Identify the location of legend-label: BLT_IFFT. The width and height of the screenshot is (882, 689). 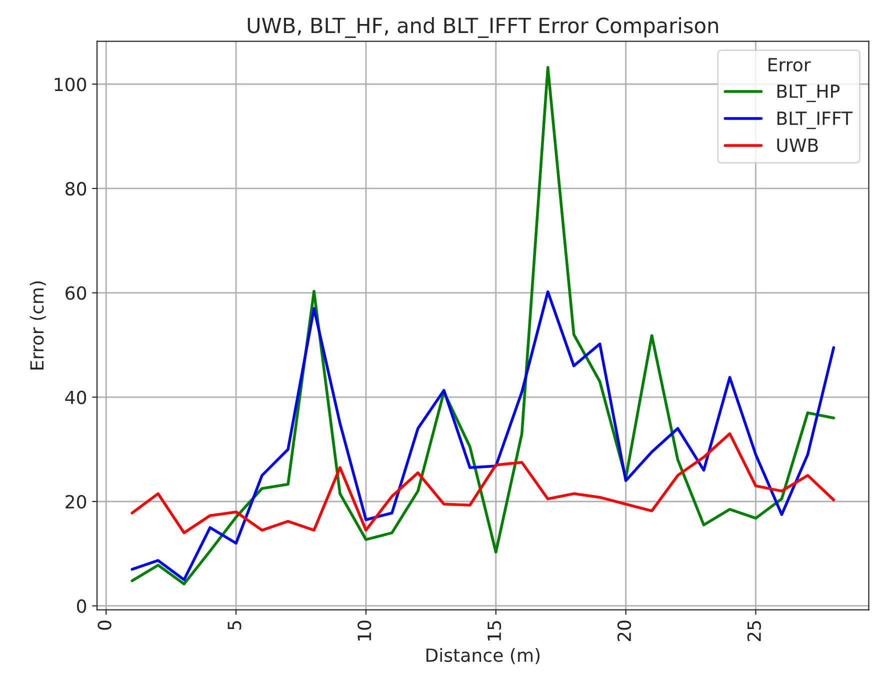
(815, 121).